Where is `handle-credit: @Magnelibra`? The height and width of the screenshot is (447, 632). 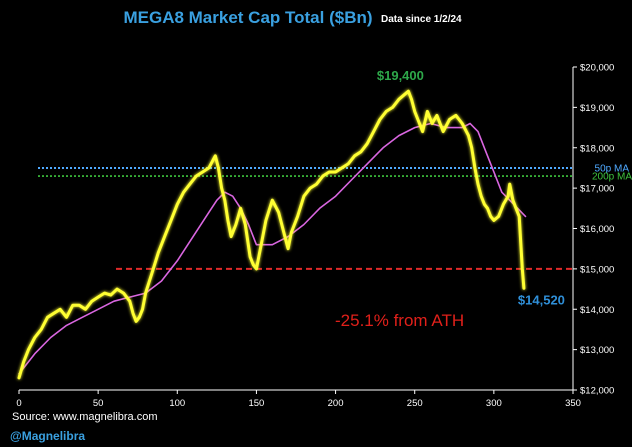
handle-credit: @Magnelibra is located at coordinates (47, 436).